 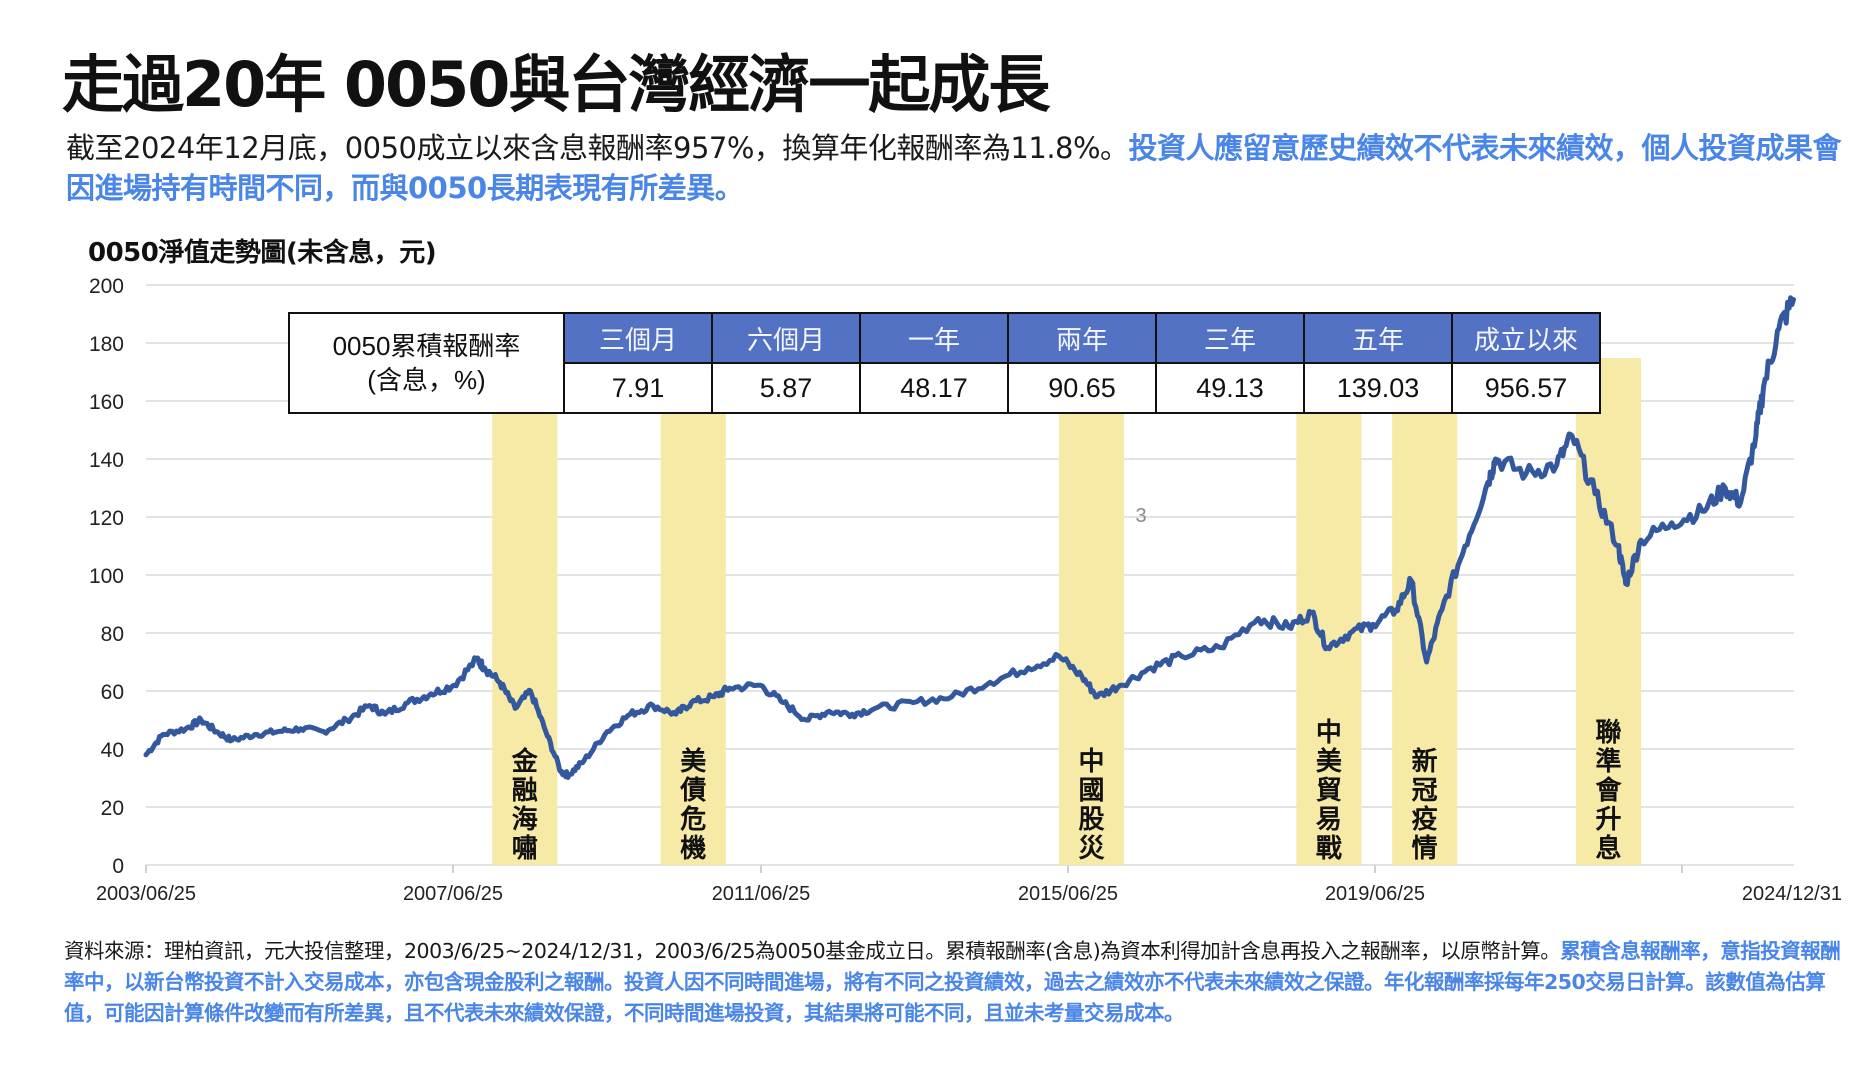 I want to click on event-band-label-char: 疫, so click(x=1425, y=819).